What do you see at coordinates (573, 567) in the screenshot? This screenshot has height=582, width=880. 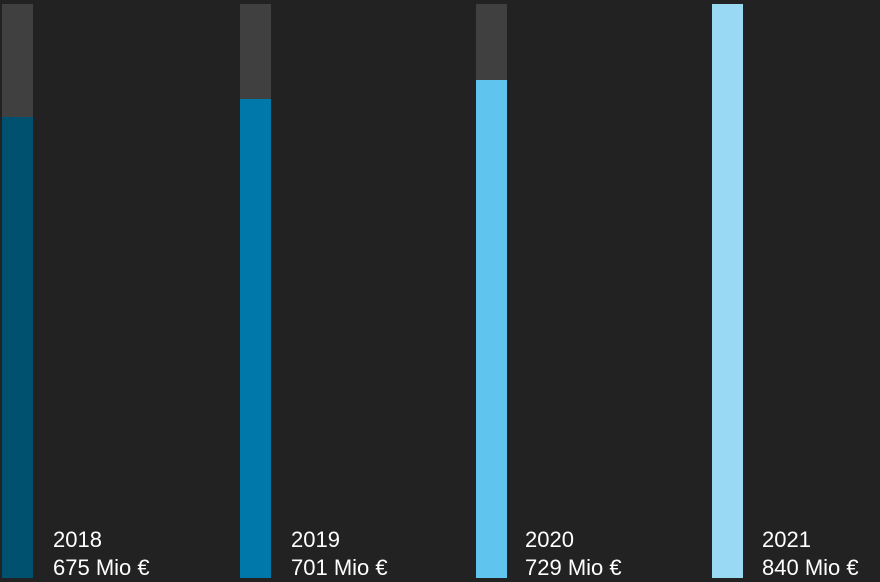 I see `value-label-2020: 729 Mio €` at bounding box center [573, 567].